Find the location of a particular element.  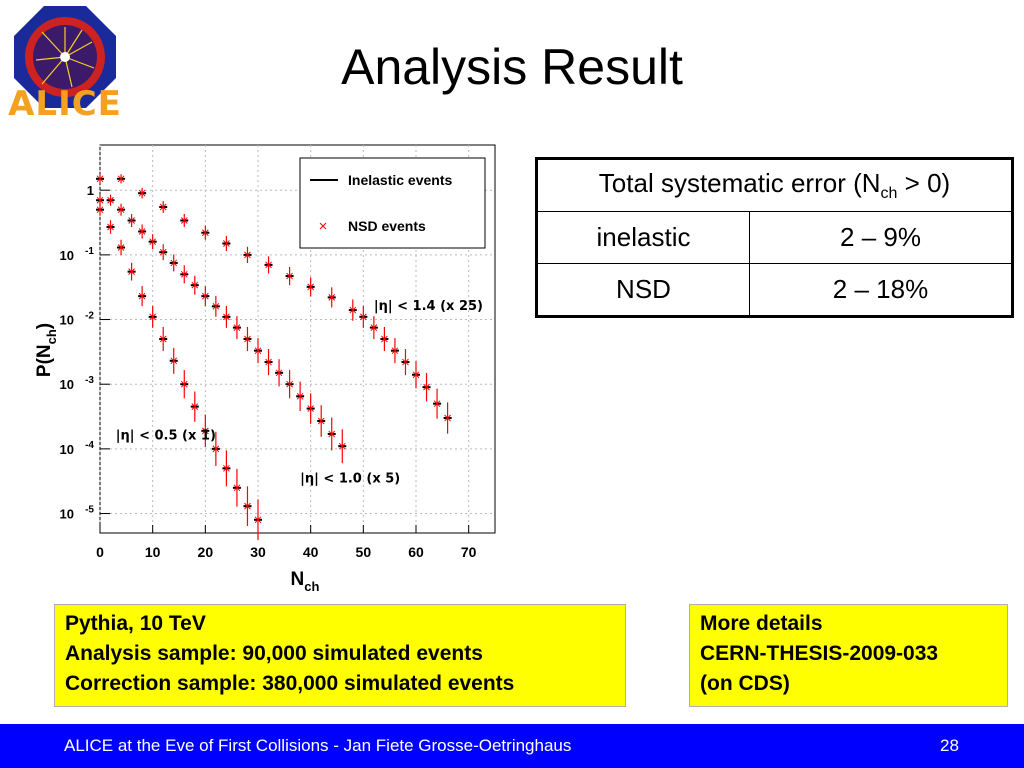

y-tick-label: 1 is located at coordinates (90, 190).